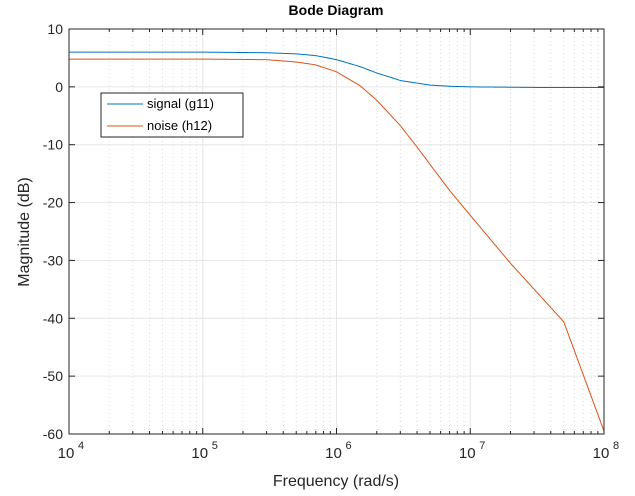 This screenshot has height=496, width=635. I want to click on y-tick-label: -10, so click(53, 145).